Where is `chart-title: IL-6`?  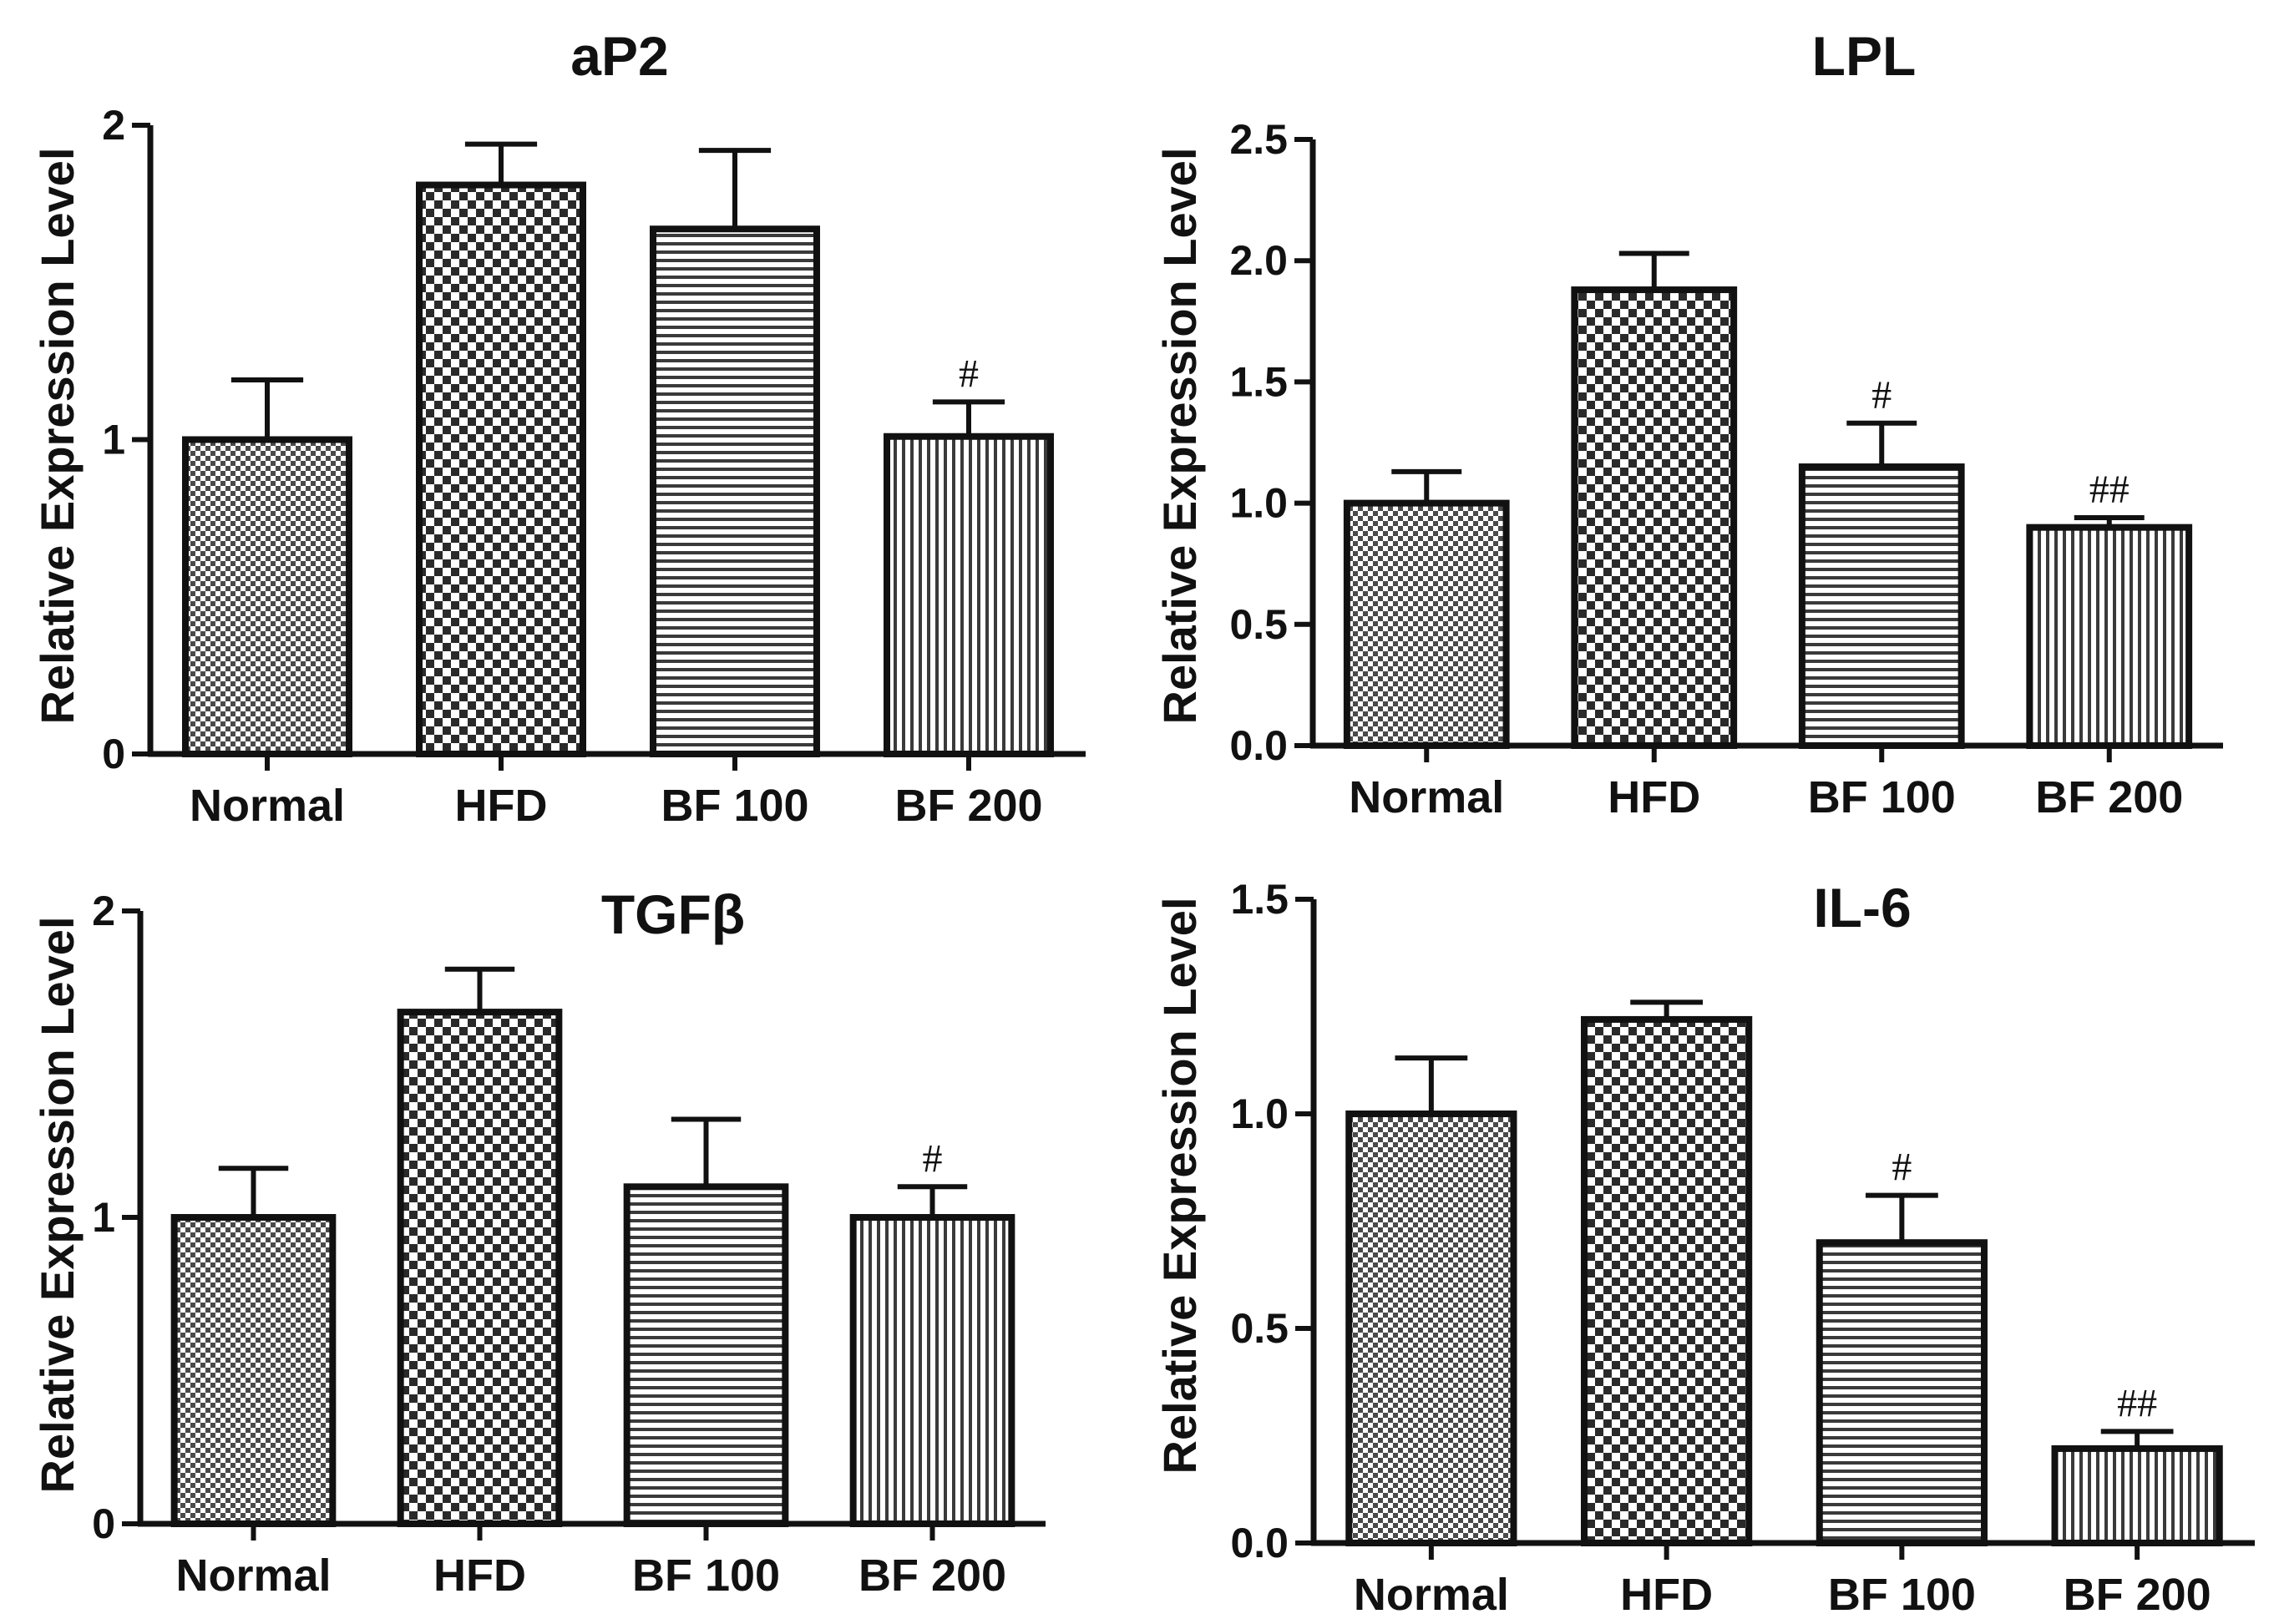
chart-title: IL-6 is located at coordinates (1862, 908).